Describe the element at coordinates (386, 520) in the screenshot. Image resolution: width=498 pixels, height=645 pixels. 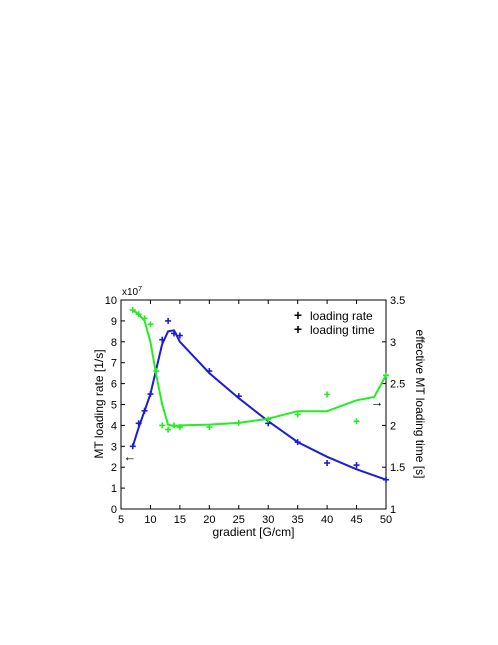
I see `x-tick-label: 50` at that location.